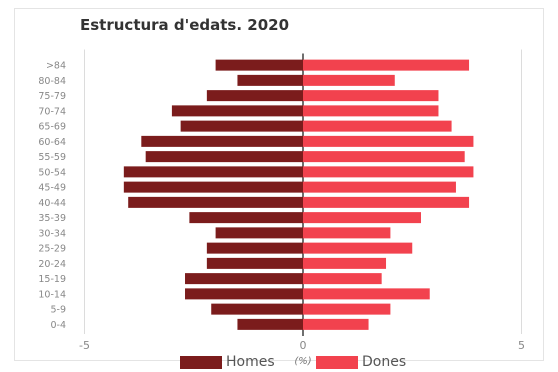 The height and width of the screenshot is (372, 558). I want to click on legend-label-homes: Homes, so click(250, 362).